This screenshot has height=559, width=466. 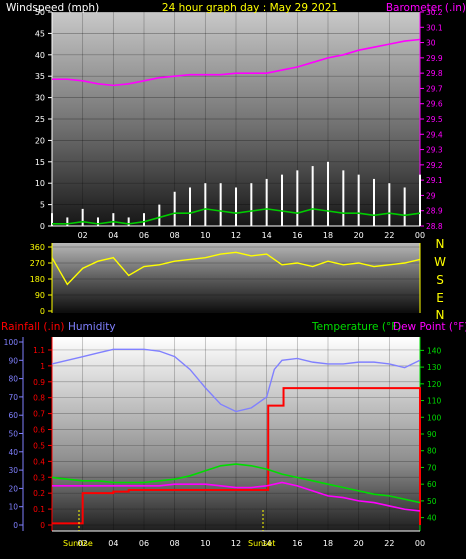 What do you see at coordinates (39, 430) in the screenshot?
I see `rain-tick-label: 0.6` at bounding box center [39, 430].